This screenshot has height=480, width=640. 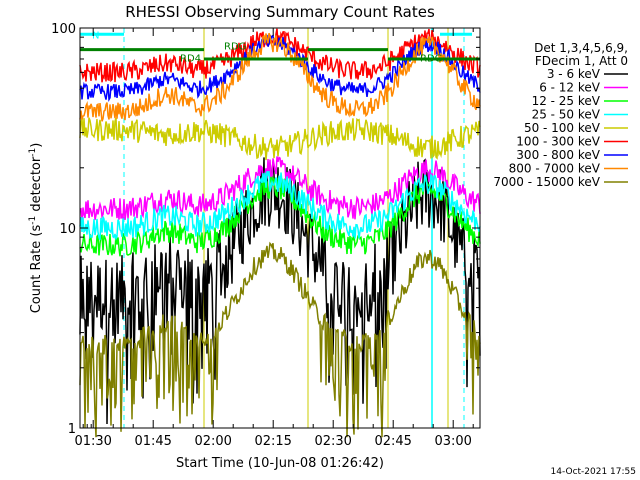 I want to click on marker-label-1: RD4, so click(x=190, y=58).